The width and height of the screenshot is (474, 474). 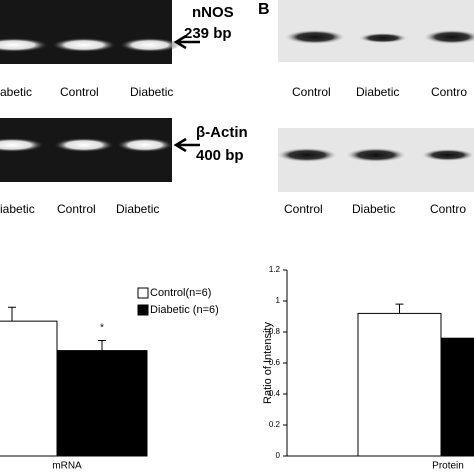 What do you see at coordinates (275, 269) in the screenshot?
I see `y-tick-label: 1.2` at bounding box center [275, 269].